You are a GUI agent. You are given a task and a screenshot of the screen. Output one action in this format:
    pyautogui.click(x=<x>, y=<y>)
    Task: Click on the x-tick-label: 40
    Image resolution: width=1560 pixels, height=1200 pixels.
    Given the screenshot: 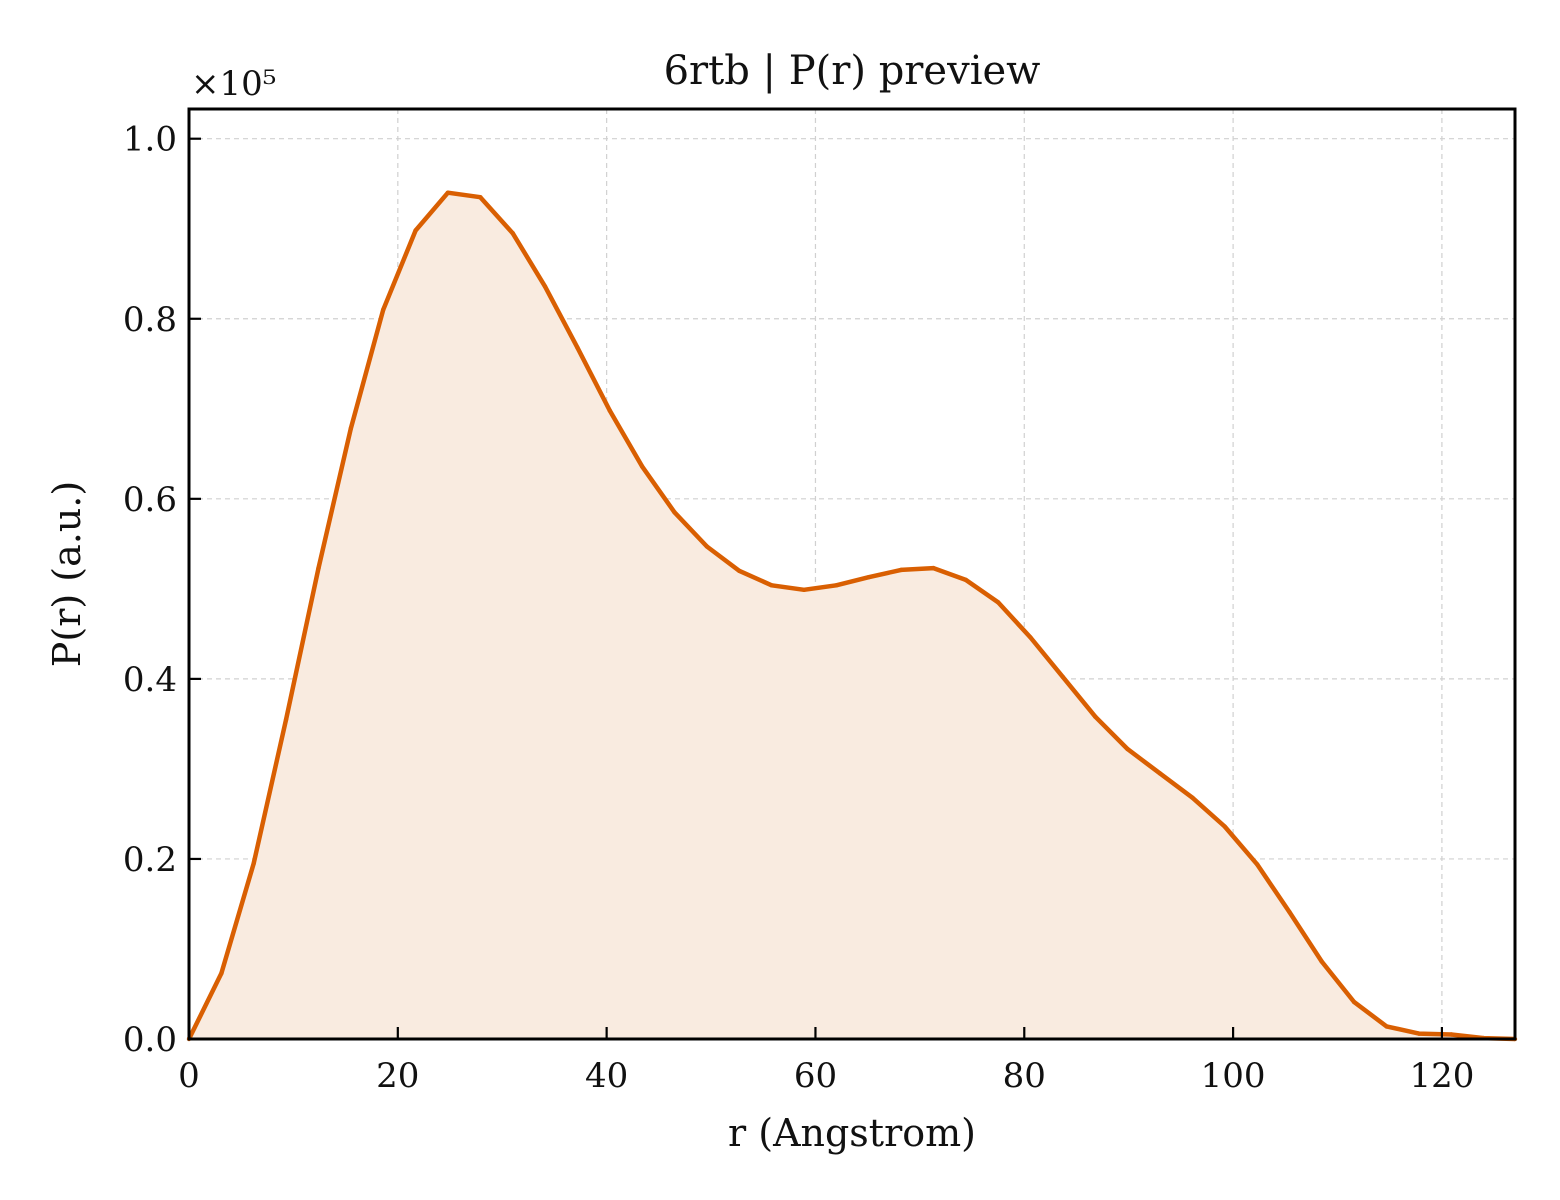 What is the action you would take?
    pyautogui.click(x=606, y=1076)
    